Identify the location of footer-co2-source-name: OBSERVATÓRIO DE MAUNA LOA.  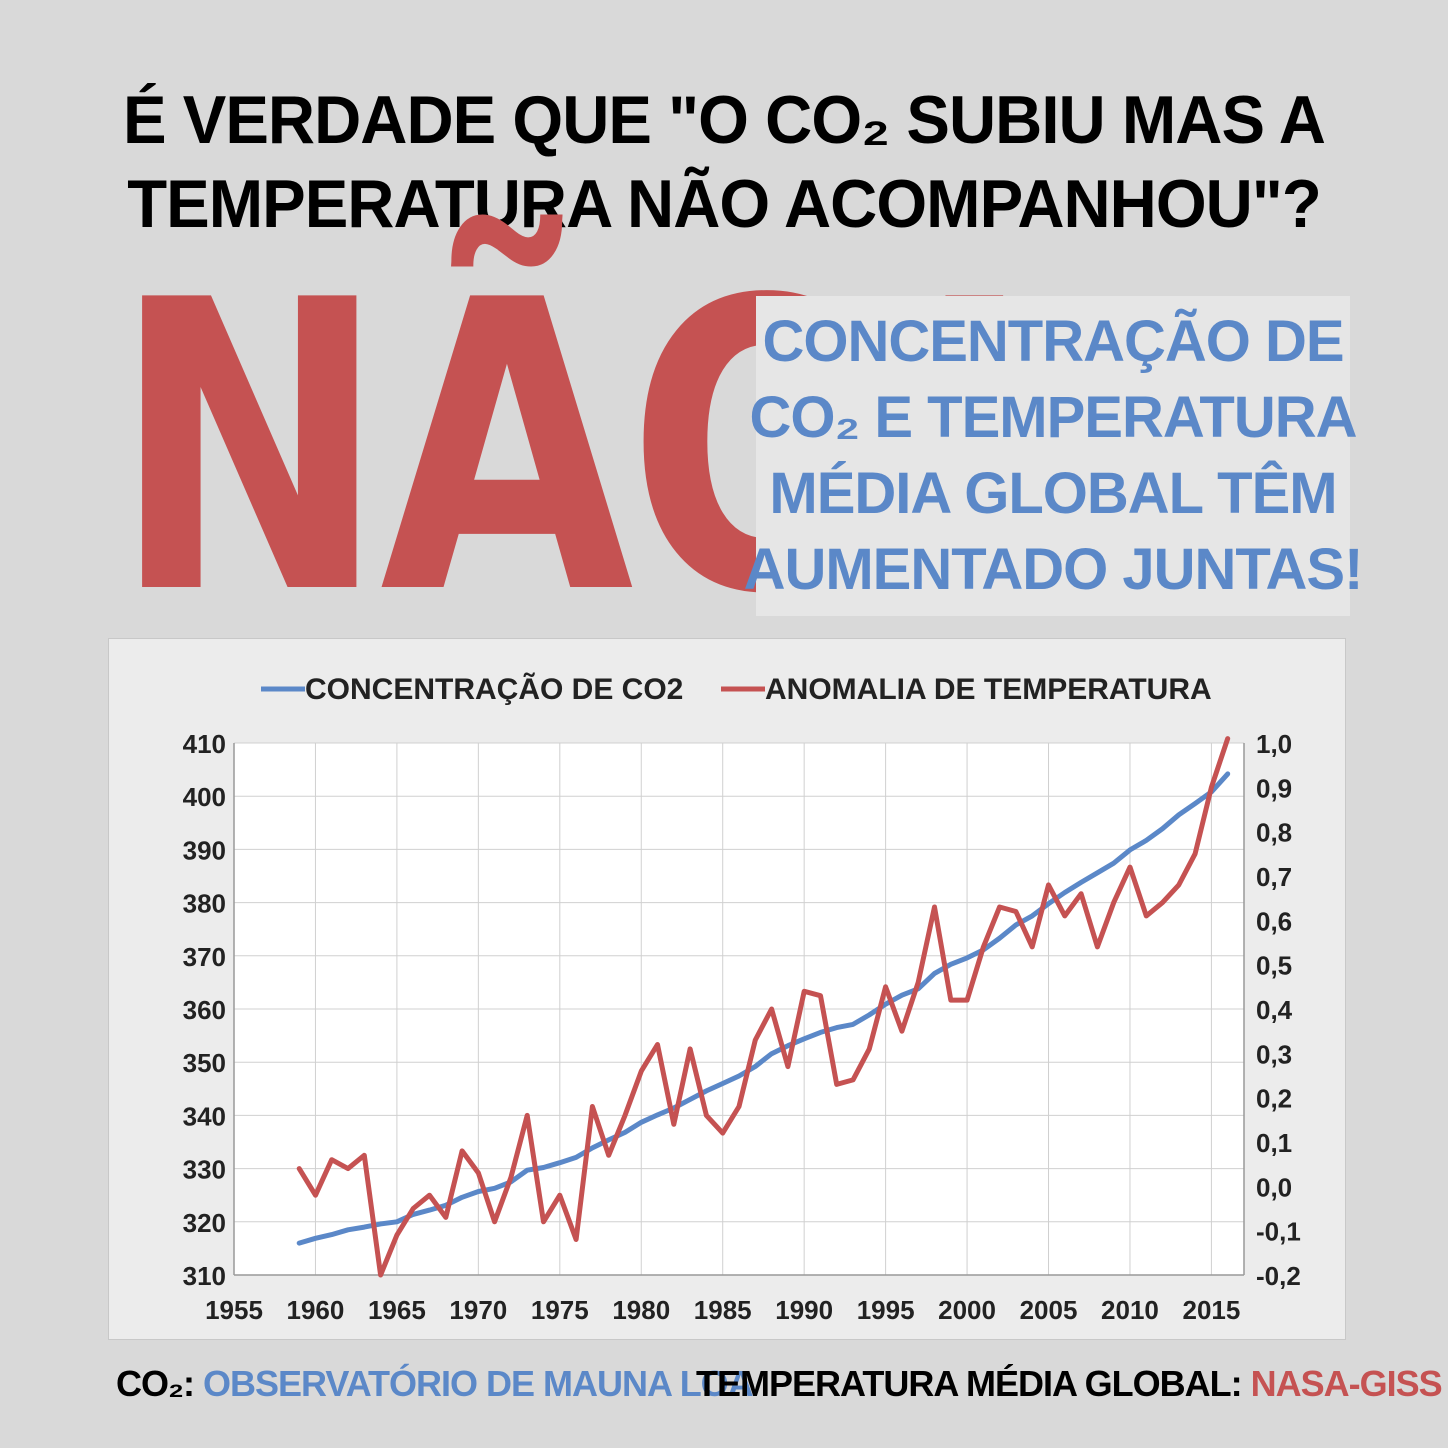
(478, 1383).